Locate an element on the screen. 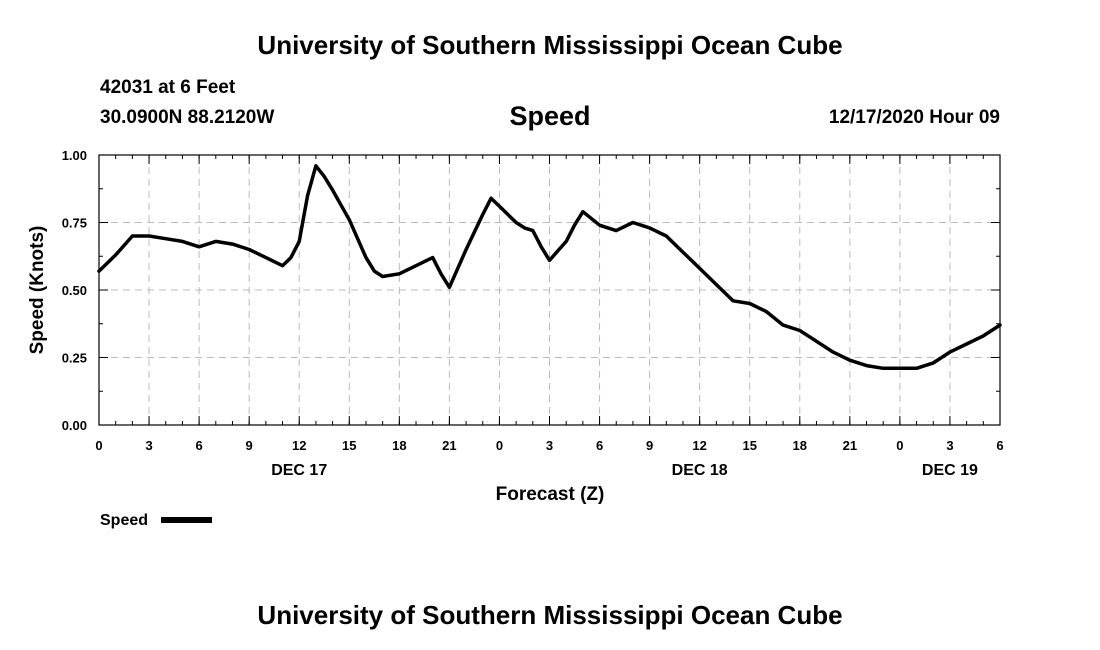 Image resolution: width=1100 pixels, height=650 pixels. date-label: DEC 18 is located at coordinates (700, 470).